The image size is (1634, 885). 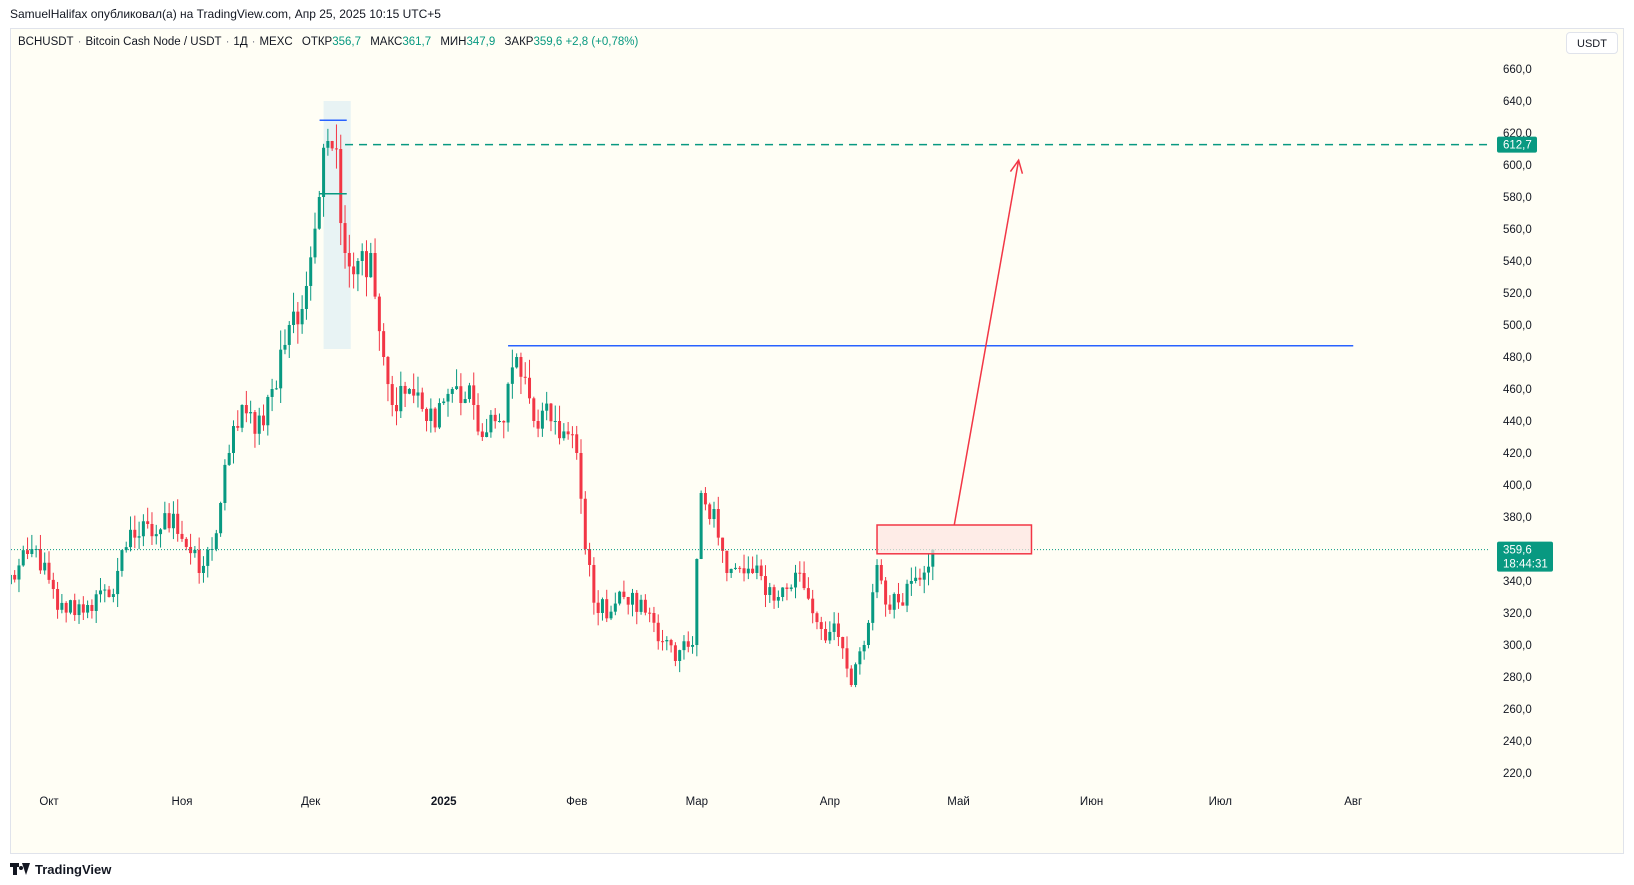 What do you see at coordinates (182, 802) in the screenshot?
I see `time-tick-label: Ноя` at bounding box center [182, 802].